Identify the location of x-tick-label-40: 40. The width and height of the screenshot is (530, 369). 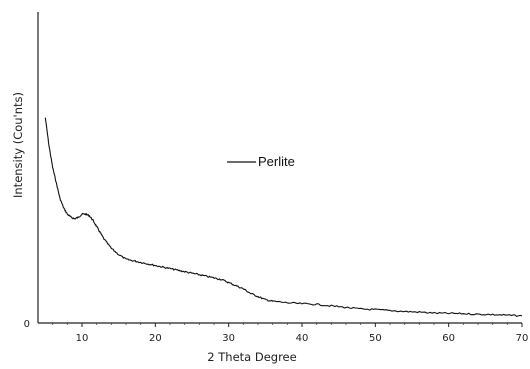
(302, 338).